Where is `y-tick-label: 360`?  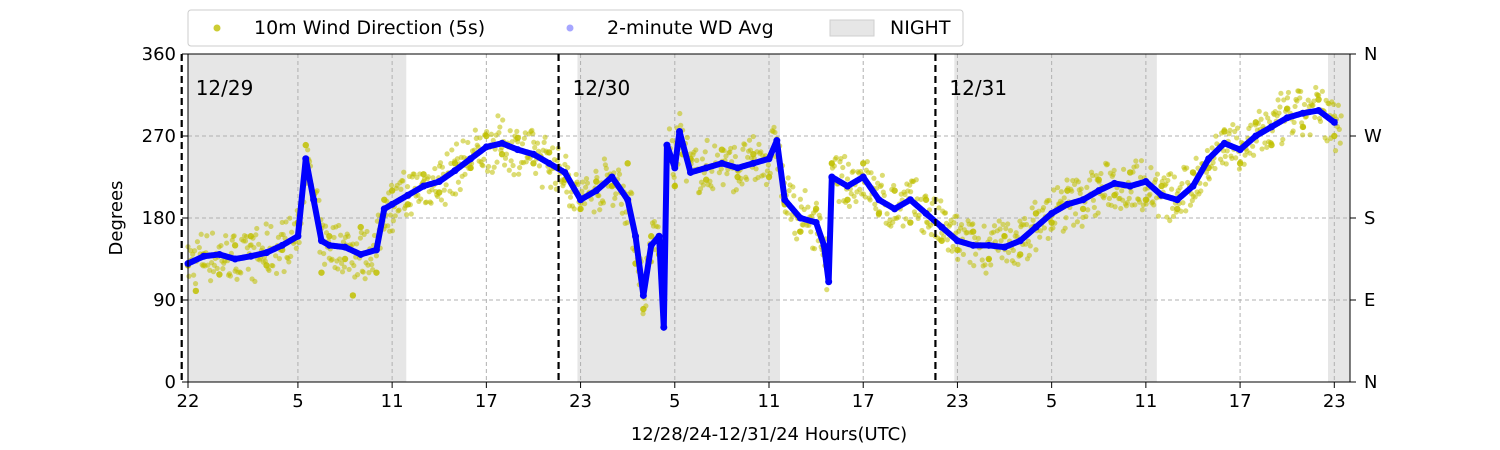
y-tick-label: 360 is located at coordinates (159, 54).